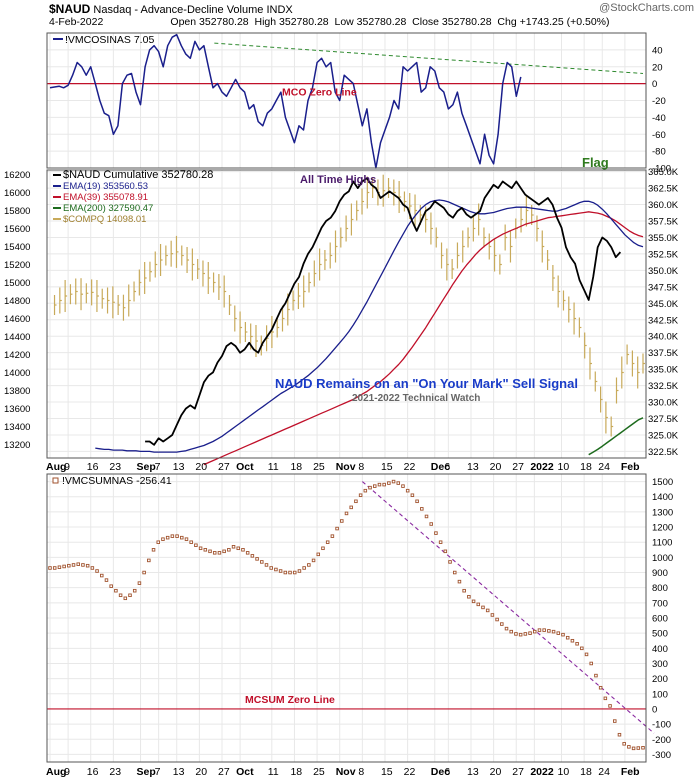 This screenshot has height=780, width=700. I want to click on naud-left-tick-label: 15400, so click(17, 247).